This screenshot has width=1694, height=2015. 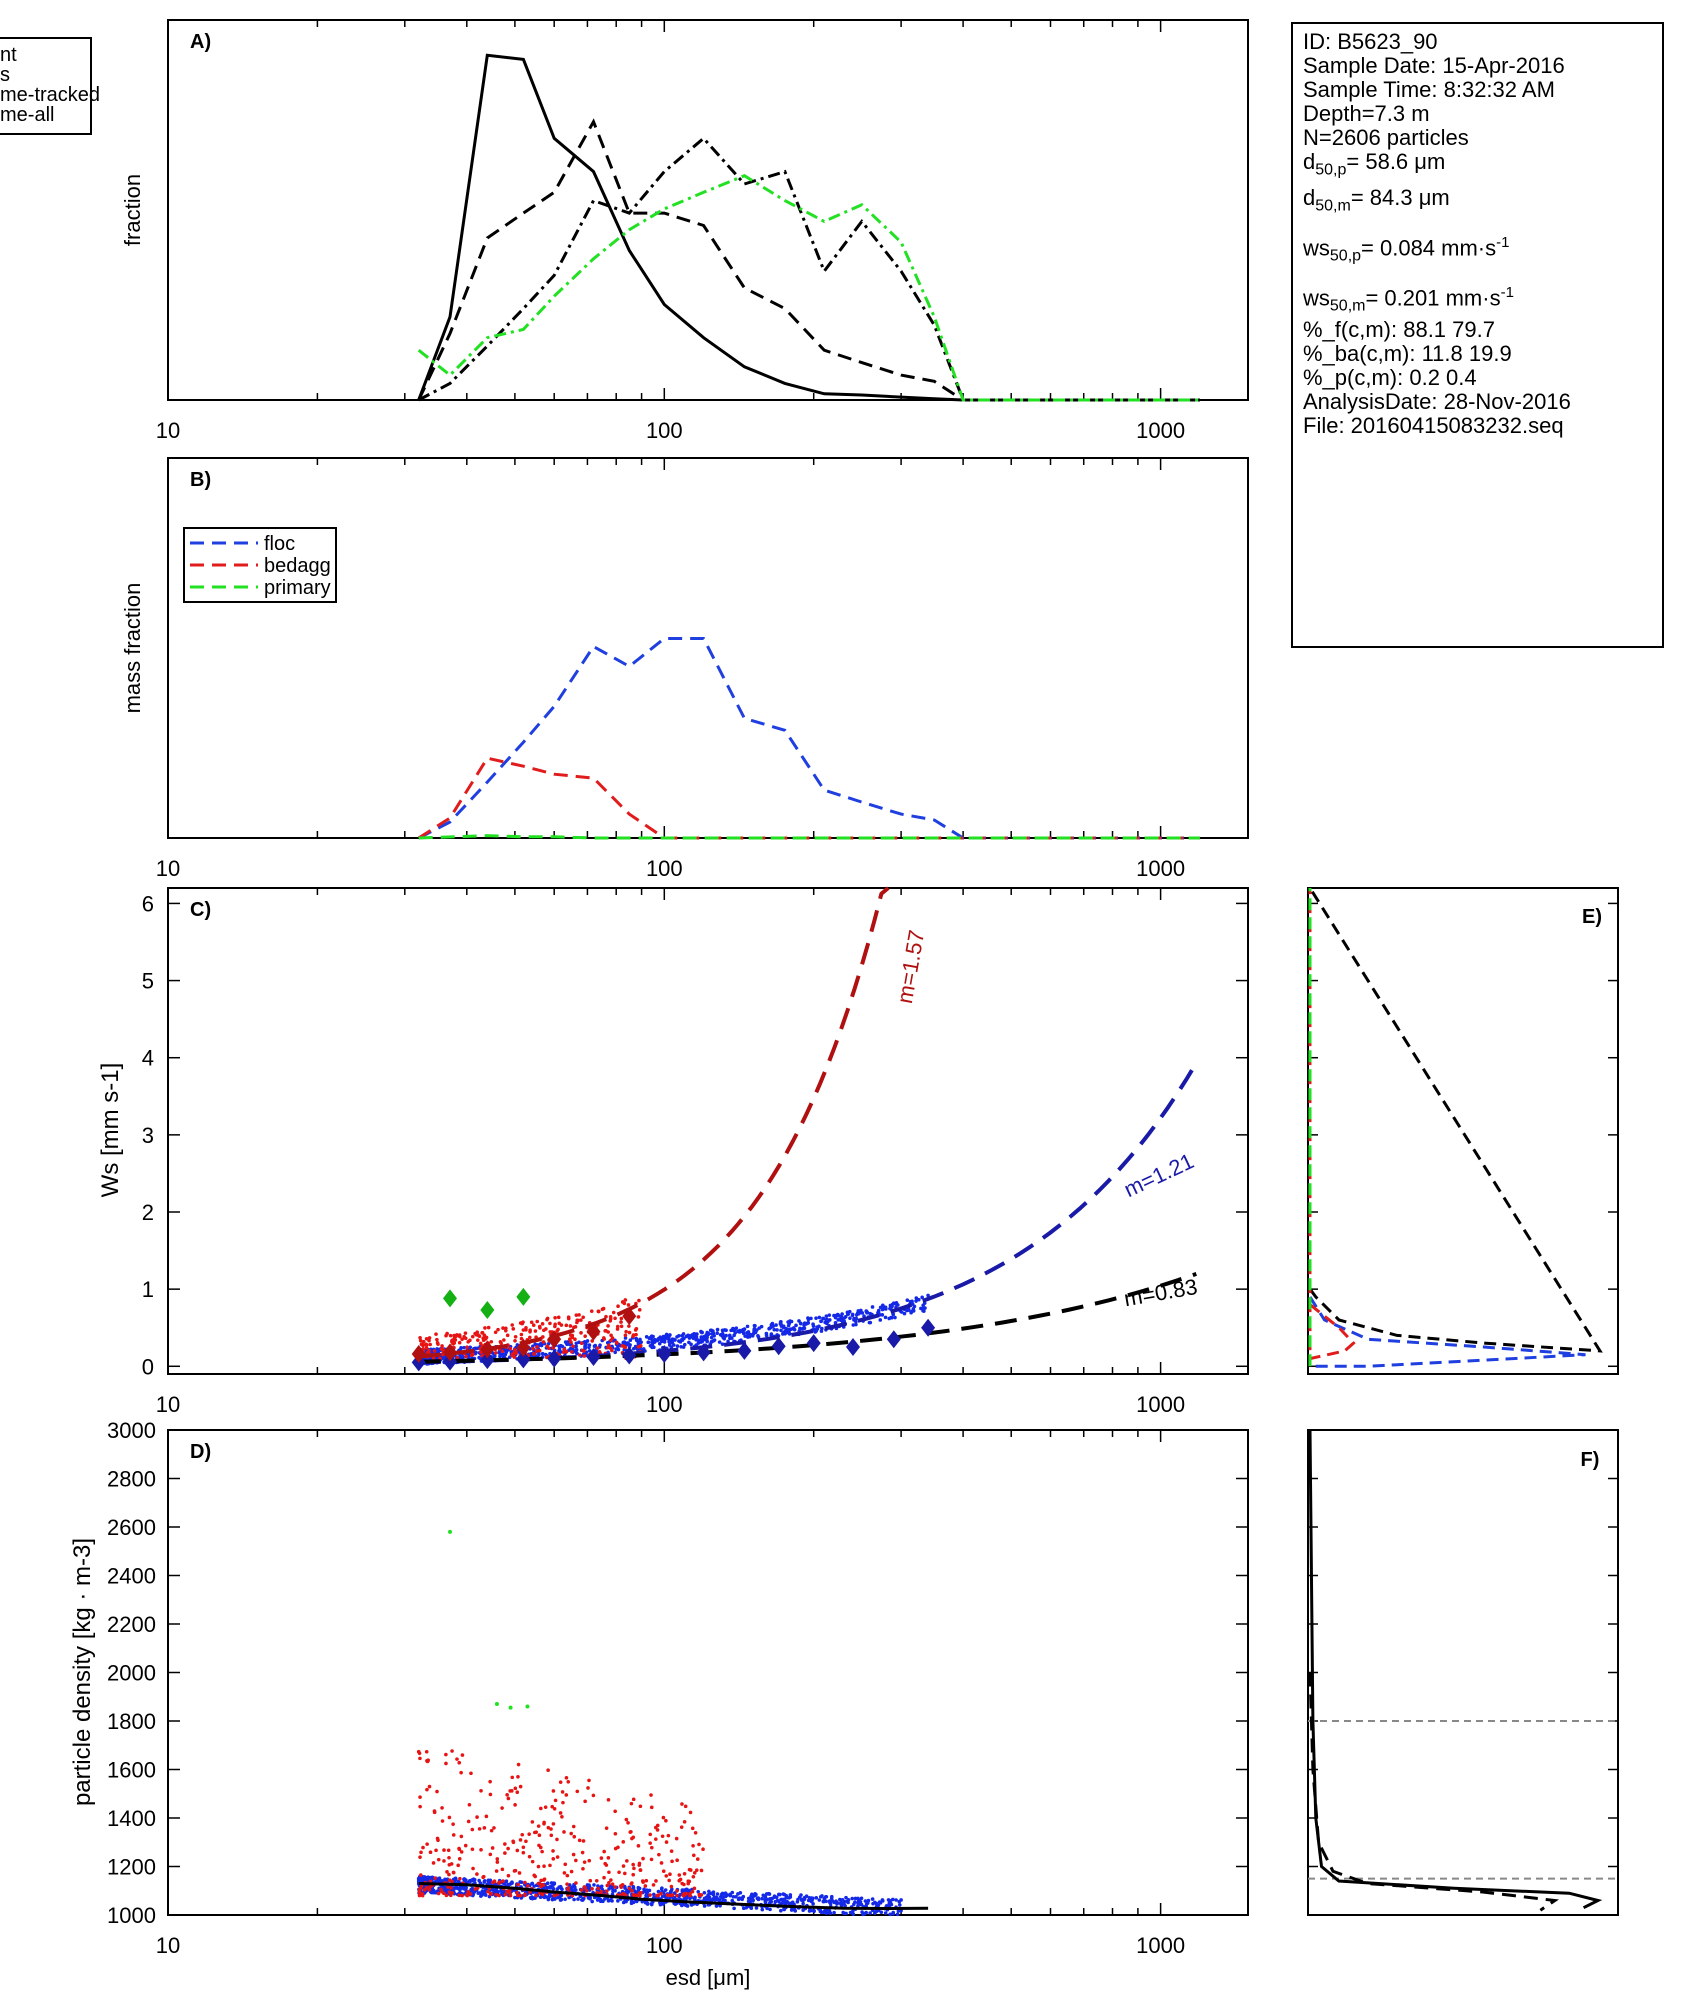 What do you see at coordinates (168, 868) in the screenshot?
I see `x-tick-label: 10` at bounding box center [168, 868].